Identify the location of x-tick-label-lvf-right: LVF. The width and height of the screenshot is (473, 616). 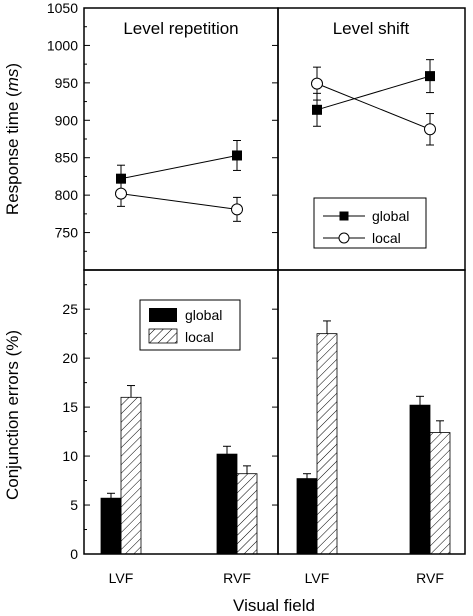
(317, 578).